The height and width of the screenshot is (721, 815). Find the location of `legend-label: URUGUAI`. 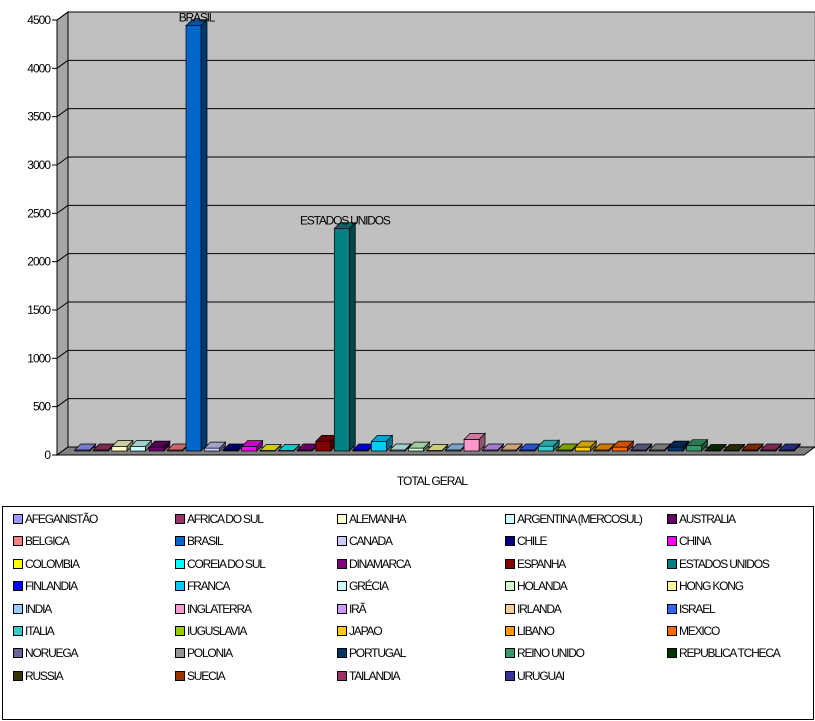

legend-label: URUGUAI is located at coordinates (541, 675).